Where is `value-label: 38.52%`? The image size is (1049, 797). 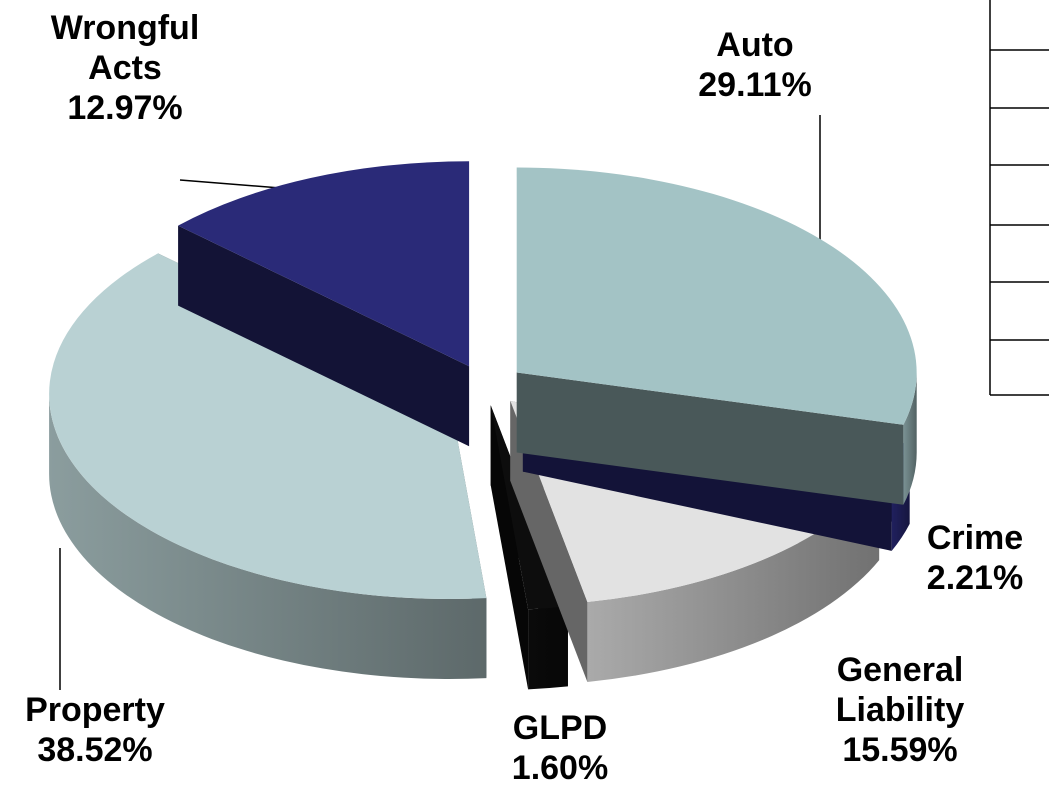 value-label: 38.52% is located at coordinates (95, 750).